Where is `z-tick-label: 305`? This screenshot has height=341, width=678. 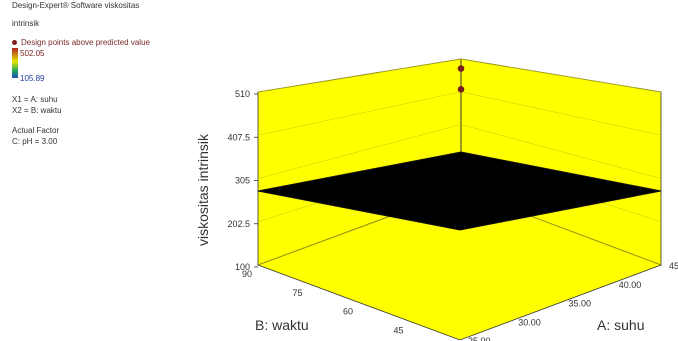
z-tick-label: 305 is located at coordinates (242, 181).